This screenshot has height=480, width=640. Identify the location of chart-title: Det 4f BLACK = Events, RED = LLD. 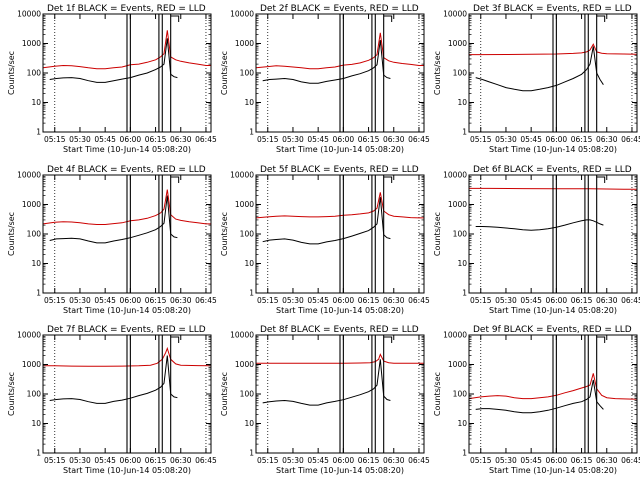
(126, 170).